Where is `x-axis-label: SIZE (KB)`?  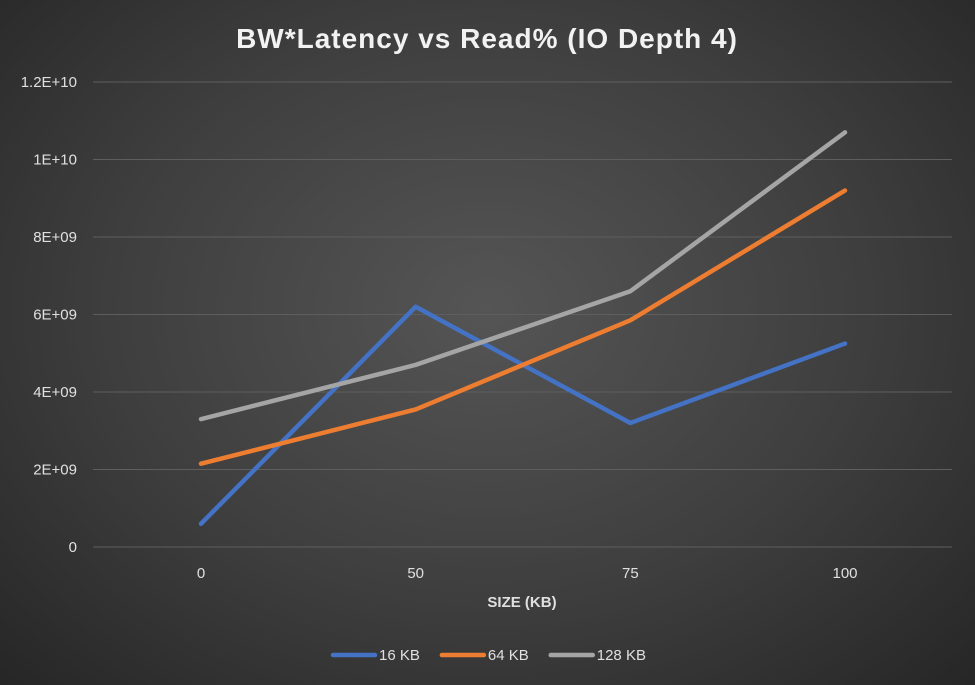
x-axis-label: SIZE (KB) is located at coordinates (521, 602).